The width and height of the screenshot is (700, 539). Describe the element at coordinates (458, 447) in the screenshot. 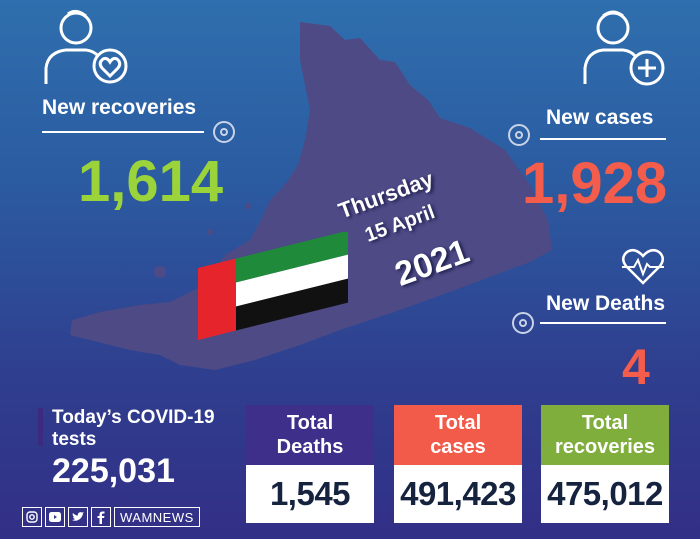

I see `card-title-line2: cases` at that location.